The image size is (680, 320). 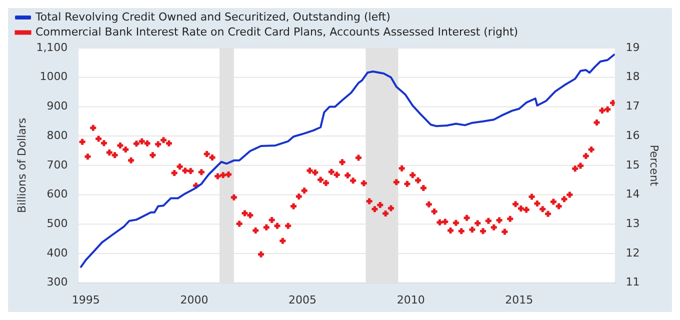 What do you see at coordinates (52, 47) in the screenshot?
I see `y-tick-label: 1,100` at bounding box center [52, 47].